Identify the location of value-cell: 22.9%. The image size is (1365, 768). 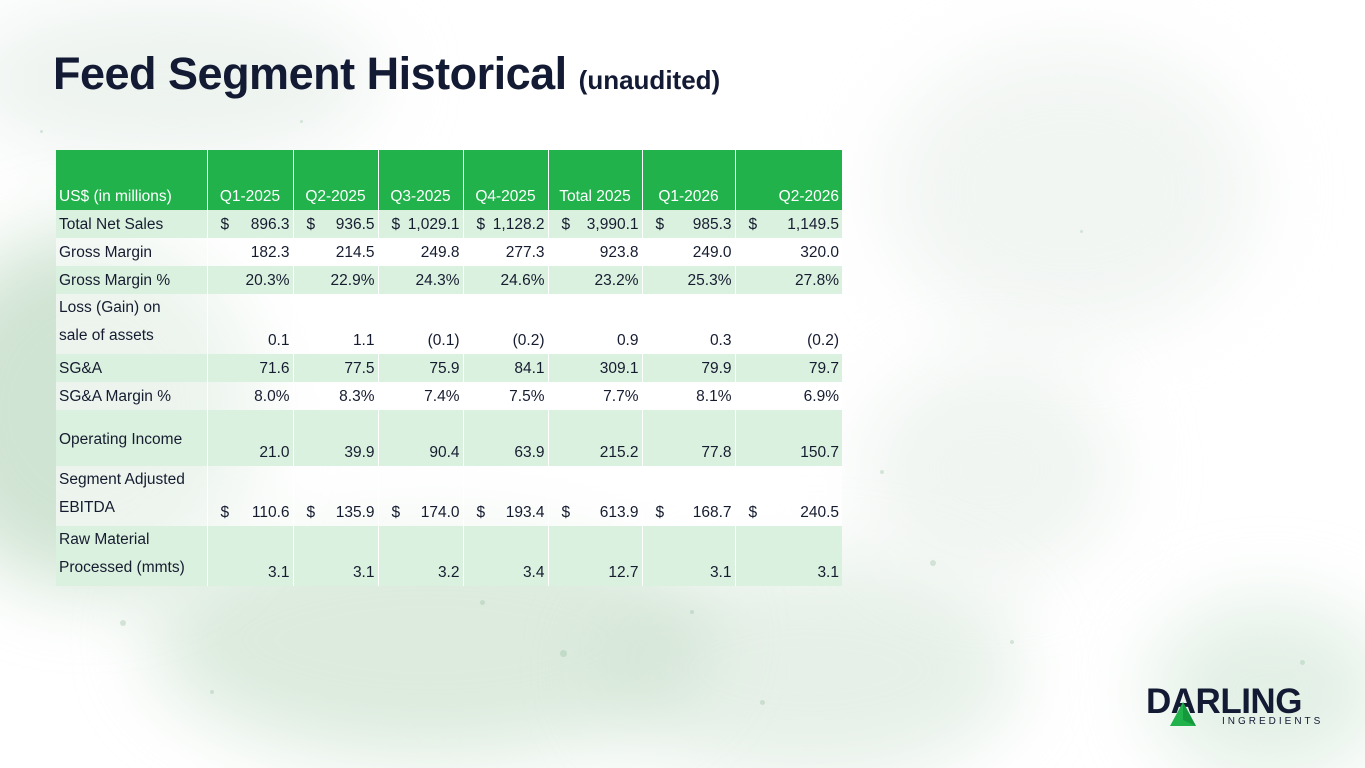
(336, 280).